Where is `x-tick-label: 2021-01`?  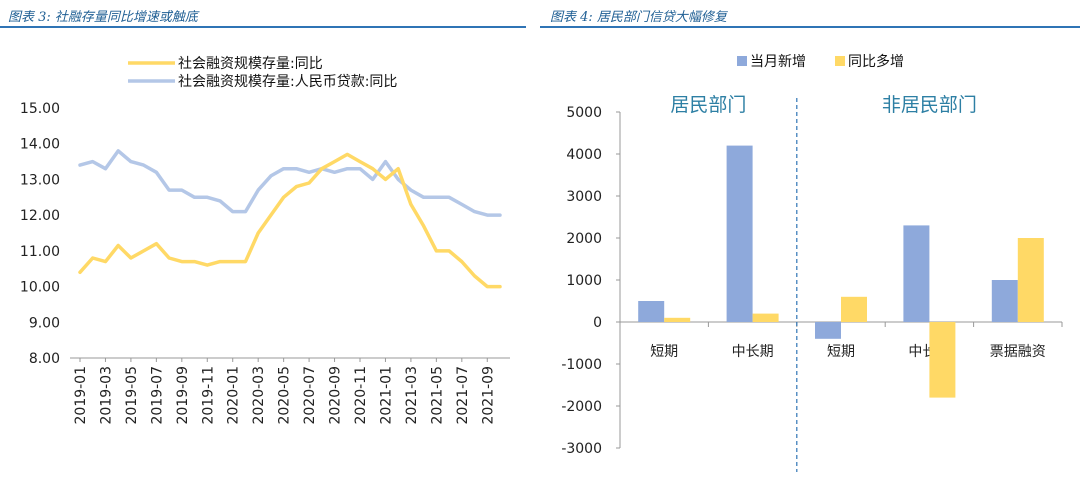 x-tick-label: 2021-01 is located at coordinates (386, 395).